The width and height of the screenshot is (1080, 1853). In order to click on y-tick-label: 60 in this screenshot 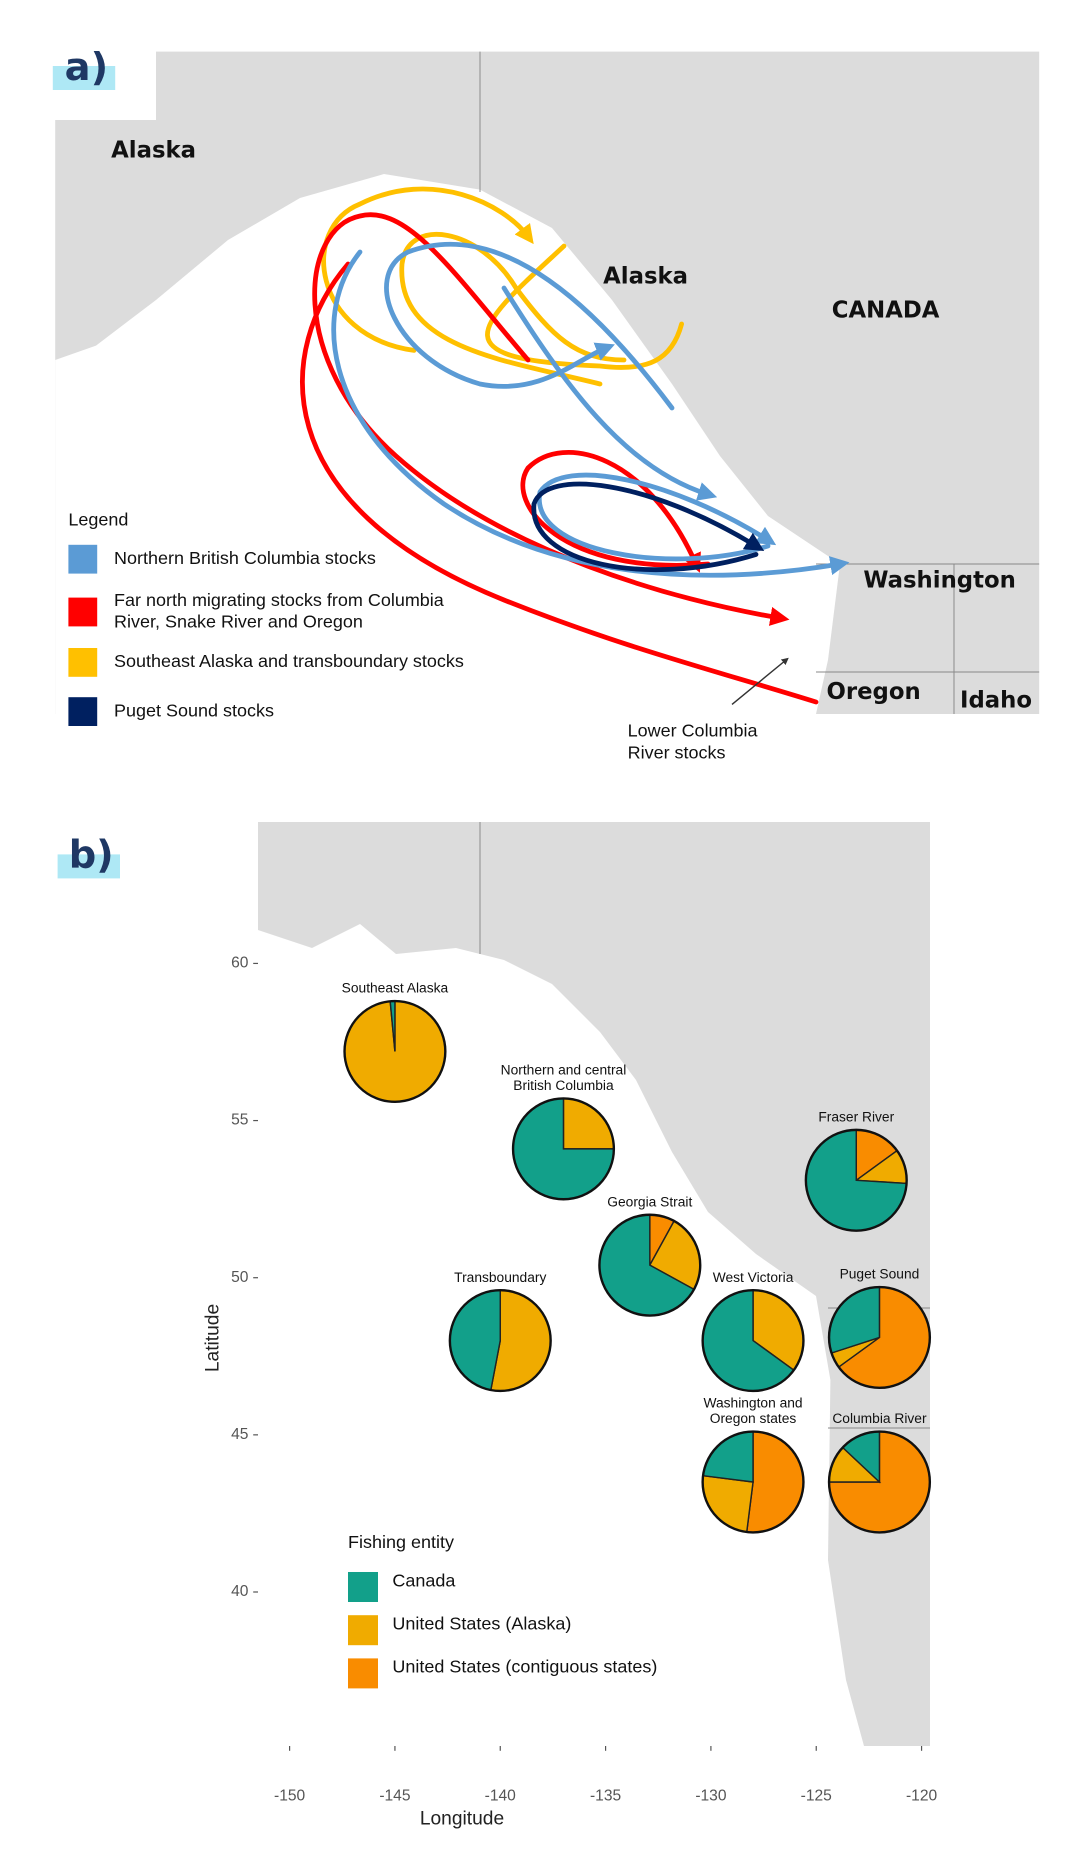, I will do `click(240, 963)`.